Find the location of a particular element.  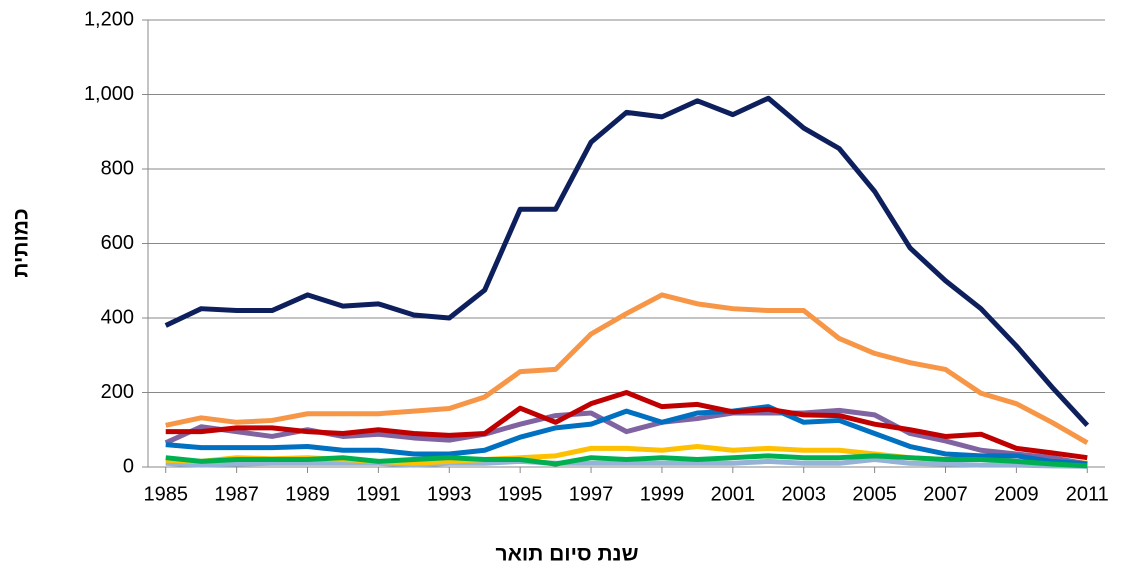

x-tick-label: 1985 is located at coordinates (165, 494).